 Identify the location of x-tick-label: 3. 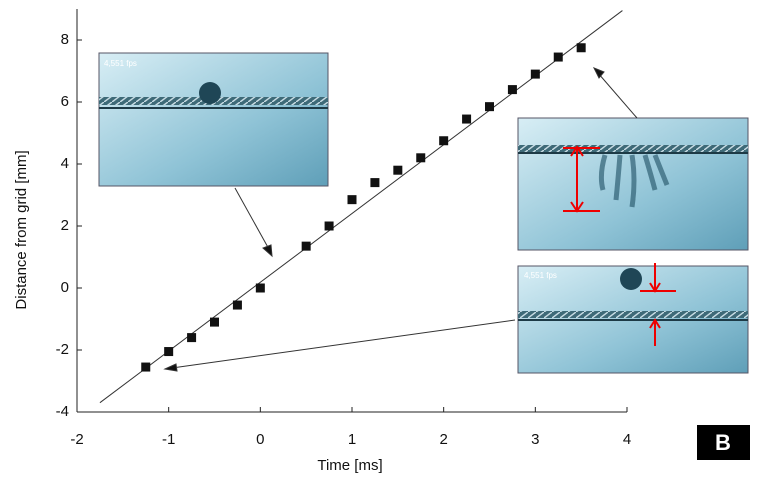
(535, 439).